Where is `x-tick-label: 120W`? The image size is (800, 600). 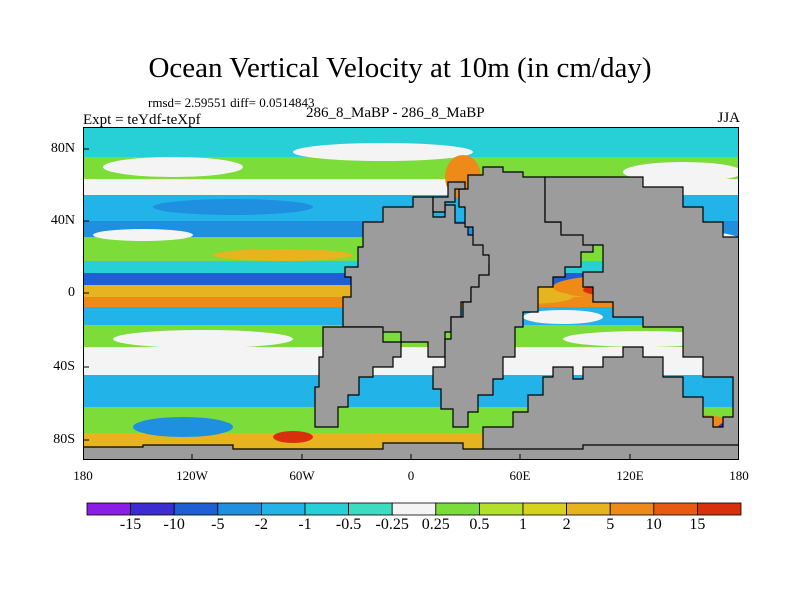
x-tick-label: 120W is located at coordinates (192, 475).